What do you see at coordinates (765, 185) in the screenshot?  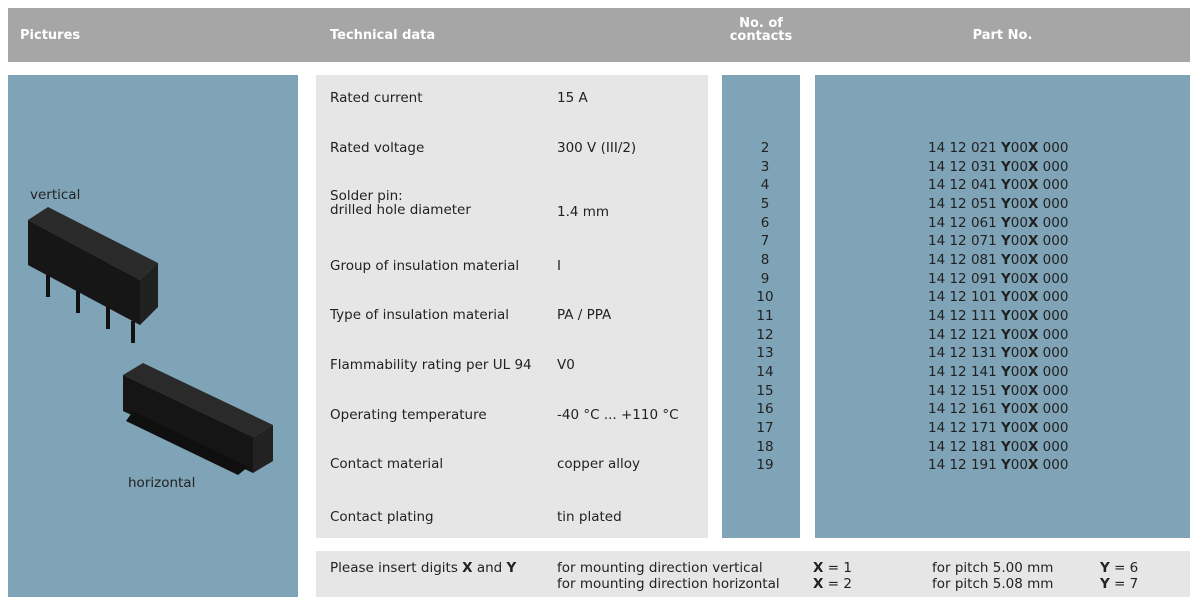 I see `contact-count: 4` at bounding box center [765, 185].